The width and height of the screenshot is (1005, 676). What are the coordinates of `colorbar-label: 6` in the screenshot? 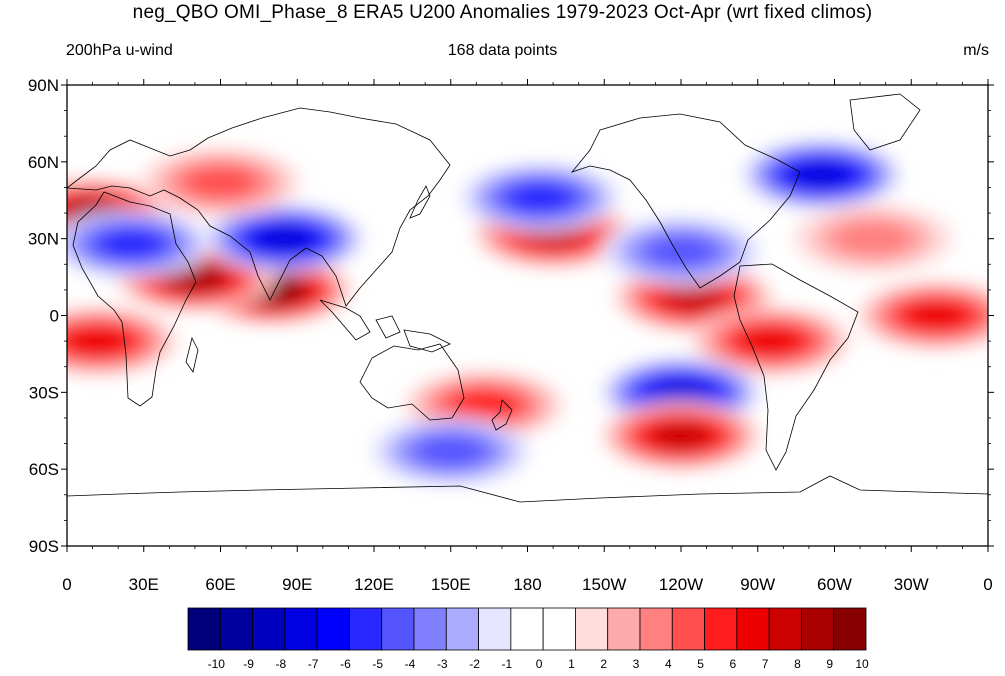 It's located at (733, 664).